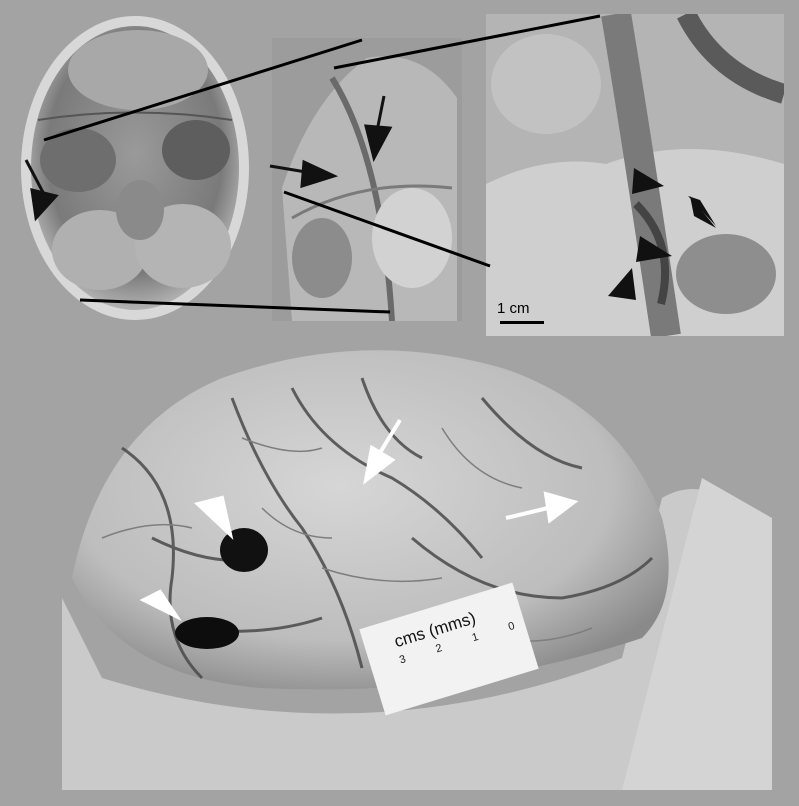  What do you see at coordinates (439, 649) in the screenshot?
I see `ruler-tick: 2` at bounding box center [439, 649].